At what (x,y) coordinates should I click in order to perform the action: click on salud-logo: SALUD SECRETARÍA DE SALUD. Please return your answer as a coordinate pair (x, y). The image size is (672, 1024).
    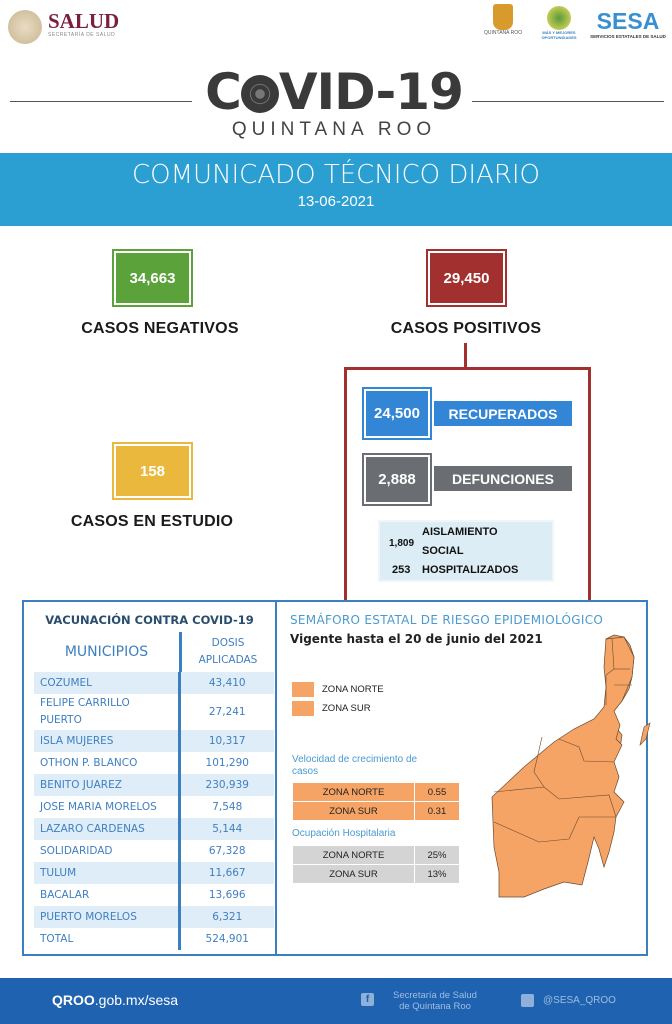
    Looking at the image, I should click on (83, 24).